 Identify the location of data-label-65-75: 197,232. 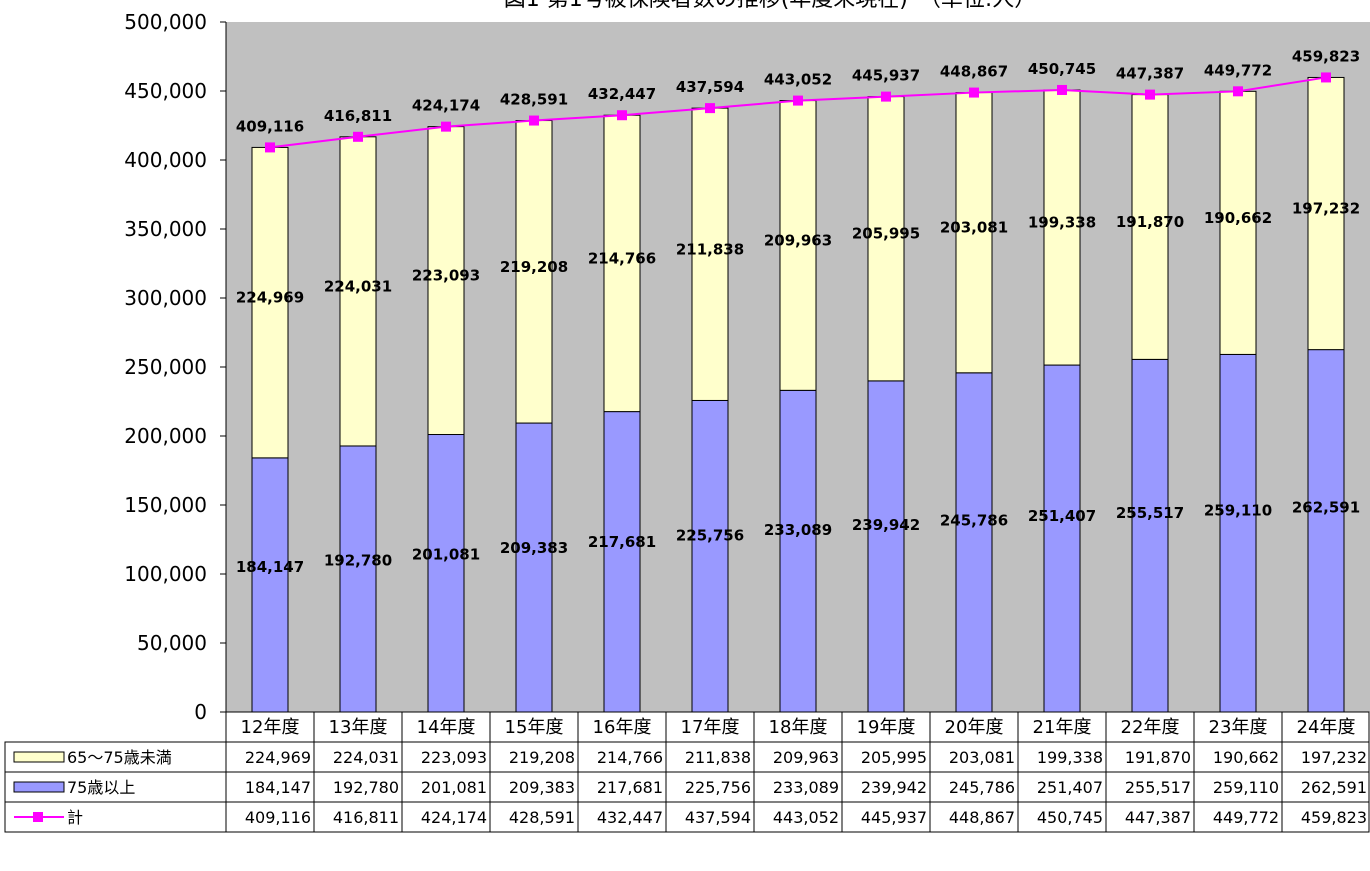
(1326, 209).